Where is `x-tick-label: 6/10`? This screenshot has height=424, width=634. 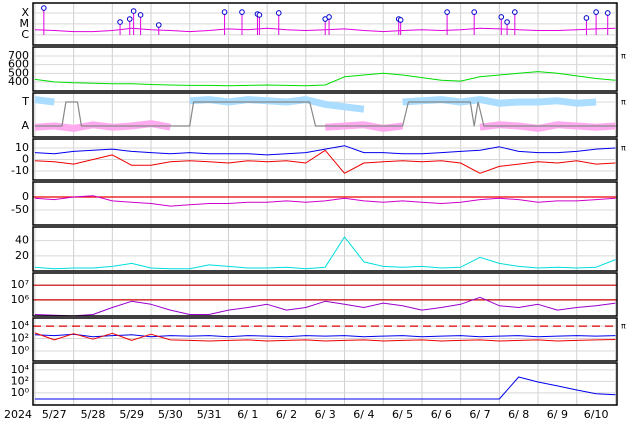
x-tick-label: 6/10 is located at coordinates (596, 414).